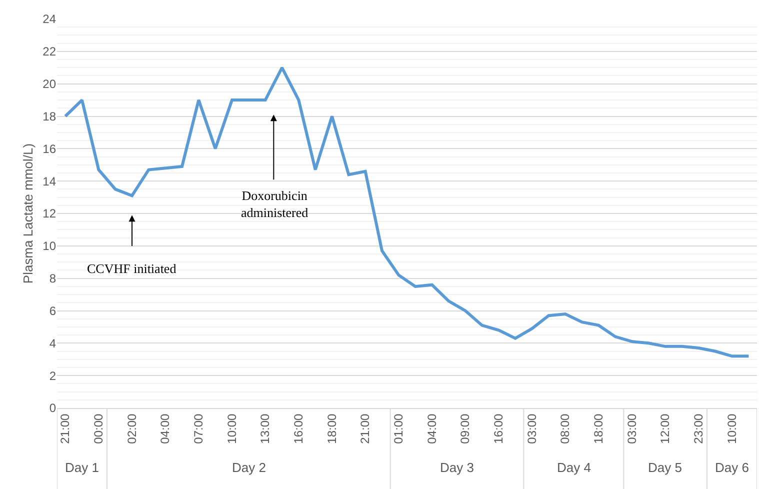  I want to click on y-tick-label: 22, so click(49, 51).